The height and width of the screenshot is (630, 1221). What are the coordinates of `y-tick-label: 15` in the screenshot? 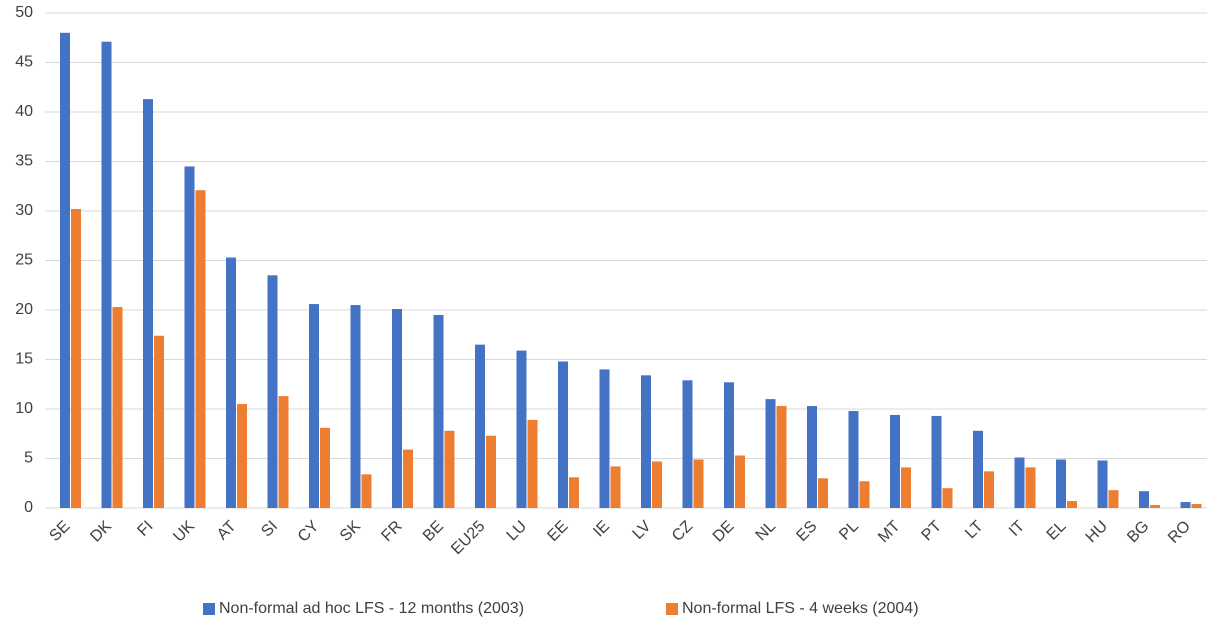 It's located at (24, 359).